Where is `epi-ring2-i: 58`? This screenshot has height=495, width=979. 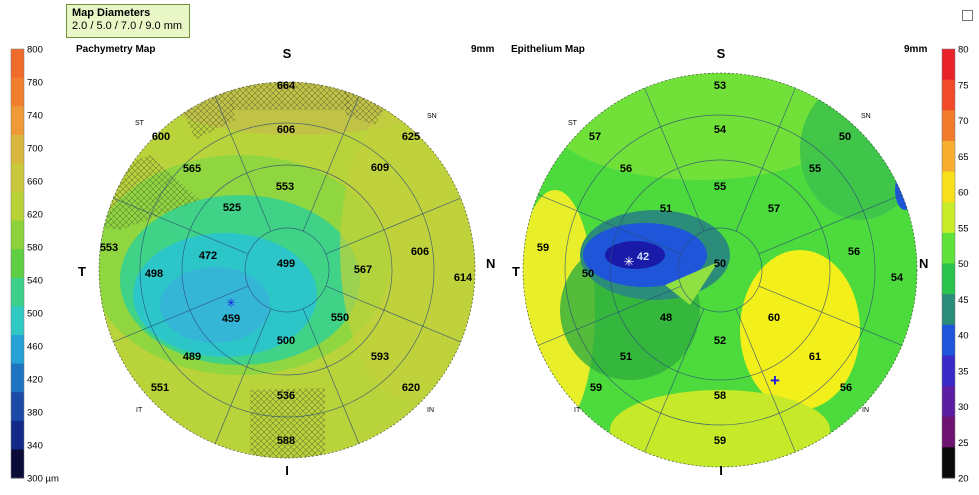 epi-ring2-i: 58 is located at coordinates (720, 396).